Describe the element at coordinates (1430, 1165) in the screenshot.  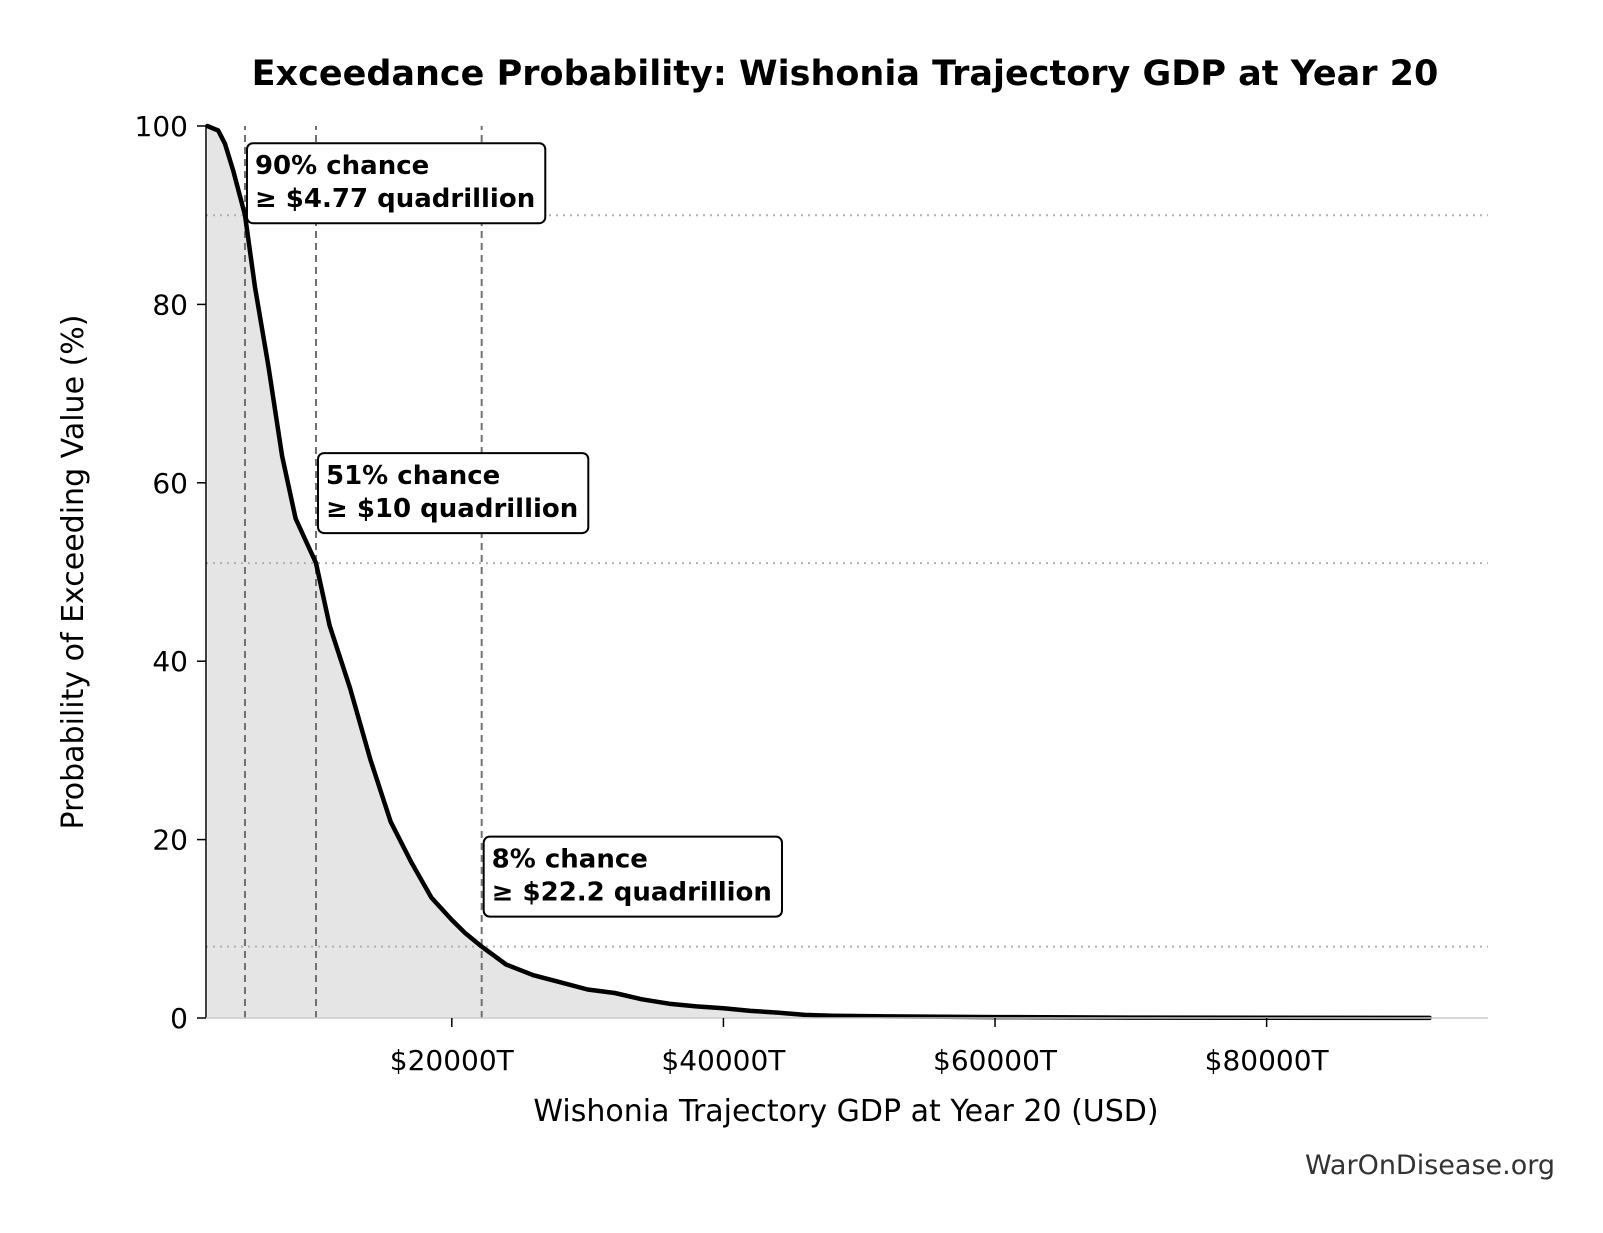
I see `footer-attribution: WarOnDisease.org` at that location.